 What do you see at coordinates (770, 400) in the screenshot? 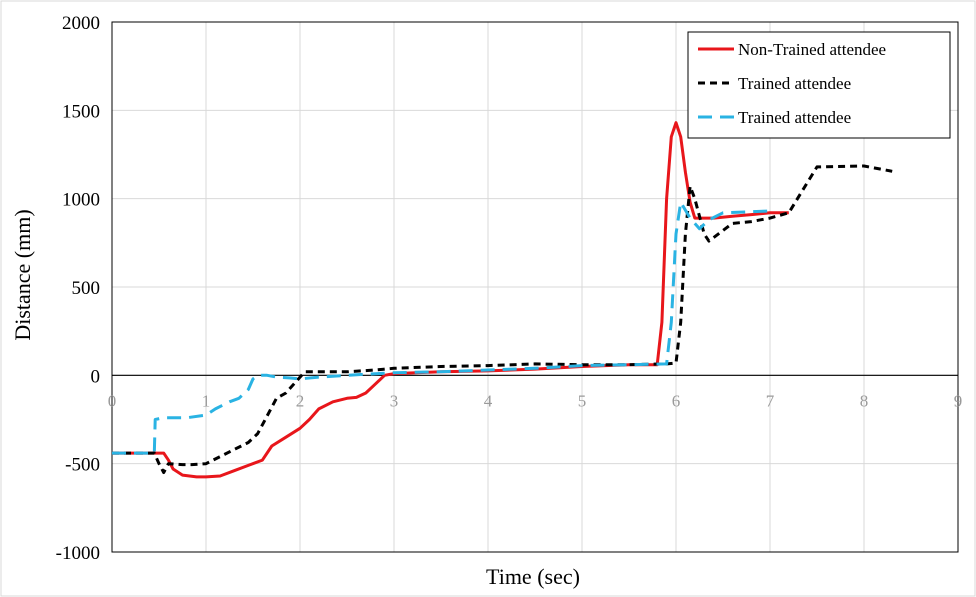
I see `x-tick-label: 7` at bounding box center [770, 400].